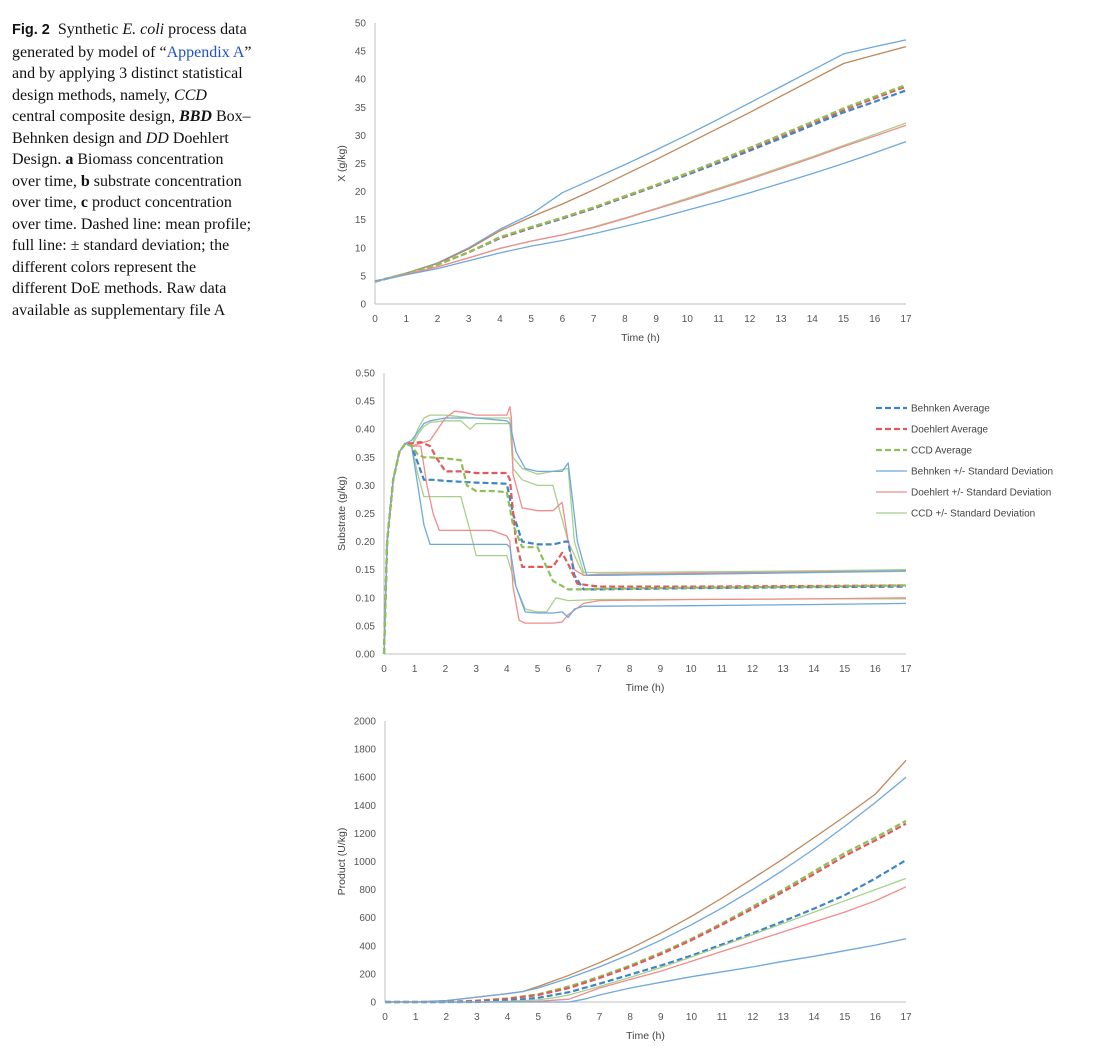 The height and width of the screenshot is (1062, 1108). I want to click on y-tick-label: 5, so click(363, 276).